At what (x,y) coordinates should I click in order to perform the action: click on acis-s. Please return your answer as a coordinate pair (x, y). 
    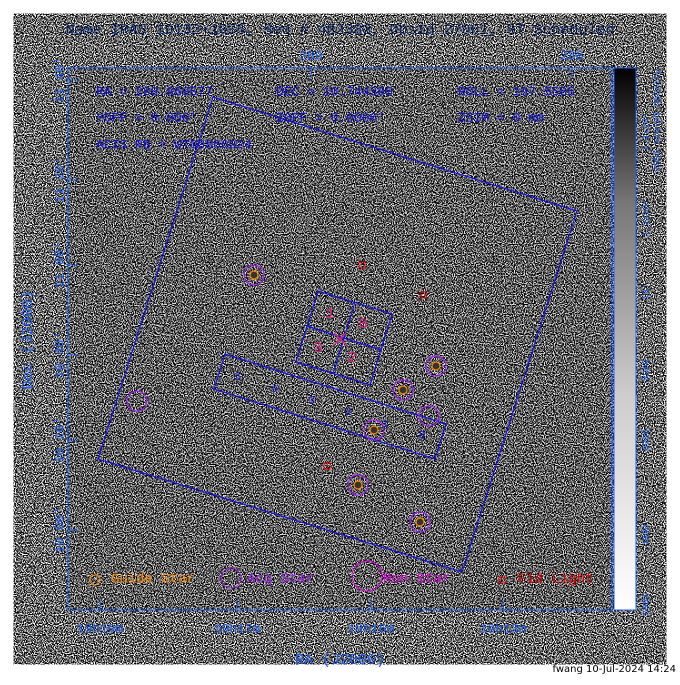
    Looking at the image, I should click on (330, 406).